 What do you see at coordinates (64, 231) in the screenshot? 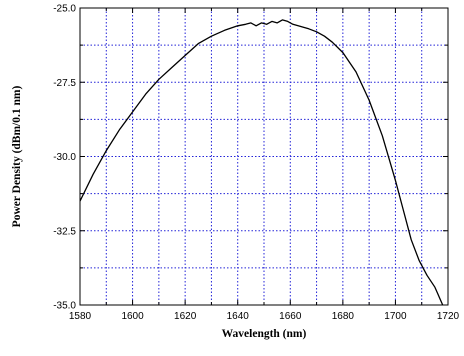
I see `y-tick-label: -32.5` at bounding box center [64, 231].